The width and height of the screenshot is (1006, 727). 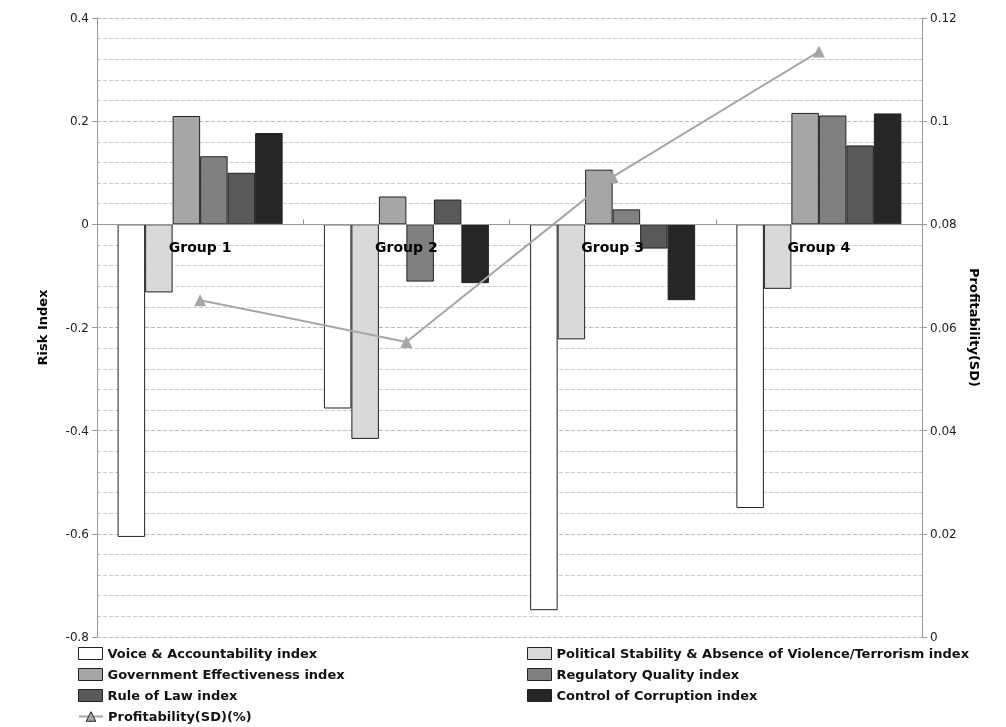 What do you see at coordinates (648, 674) in the screenshot?
I see `legend-label: Regulatory Quality index` at bounding box center [648, 674].